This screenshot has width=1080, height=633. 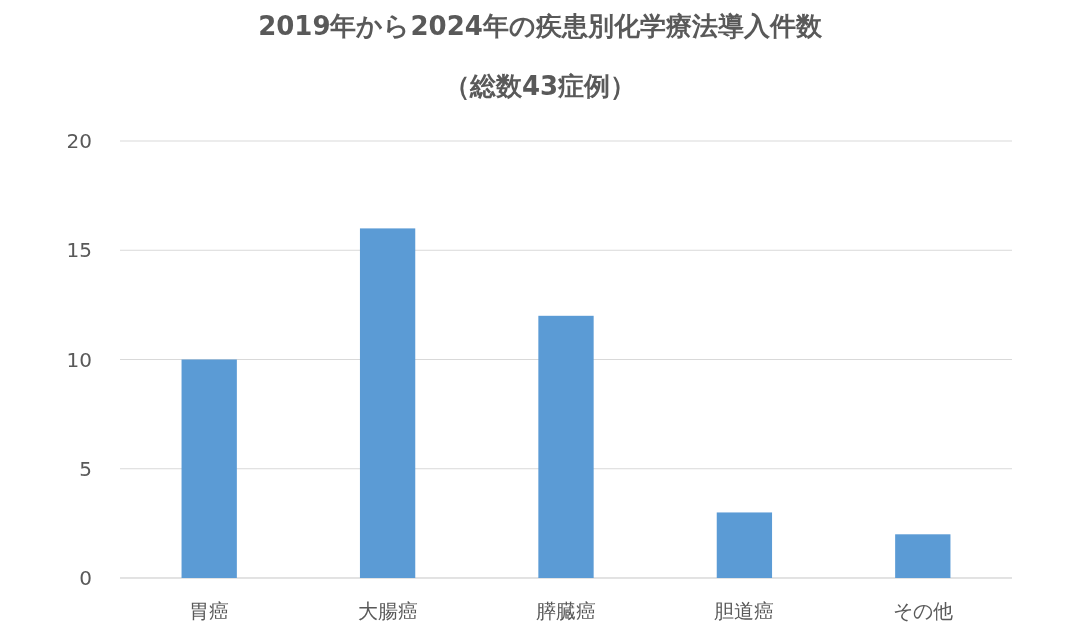 I want to click on x-tick-label: 胃癌, so click(x=209, y=611).